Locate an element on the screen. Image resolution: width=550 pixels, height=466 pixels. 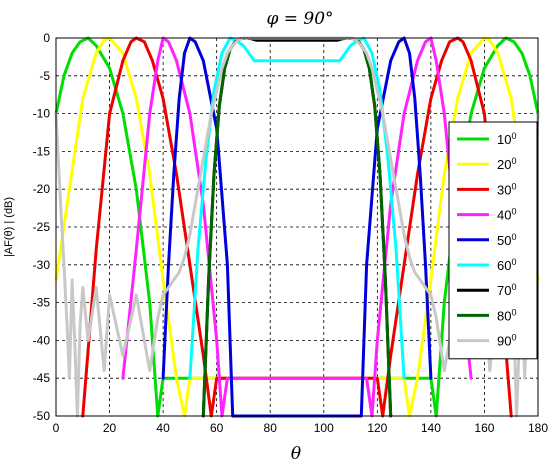
chart-title: φ = 90° is located at coordinates (299, 19).